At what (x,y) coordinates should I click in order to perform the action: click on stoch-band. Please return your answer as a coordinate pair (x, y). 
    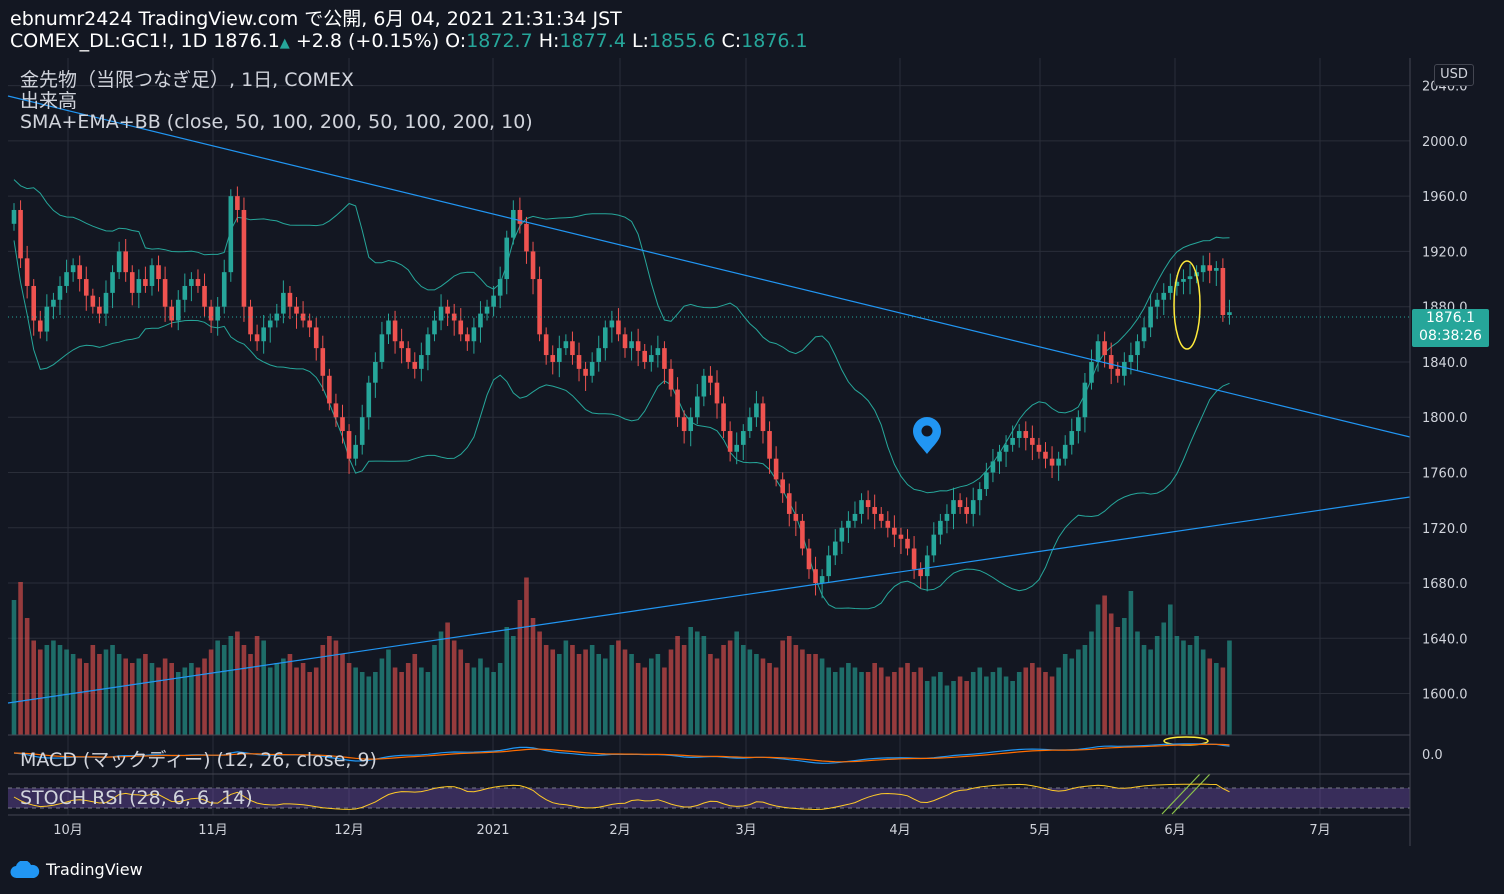
    Looking at the image, I should click on (709, 798).